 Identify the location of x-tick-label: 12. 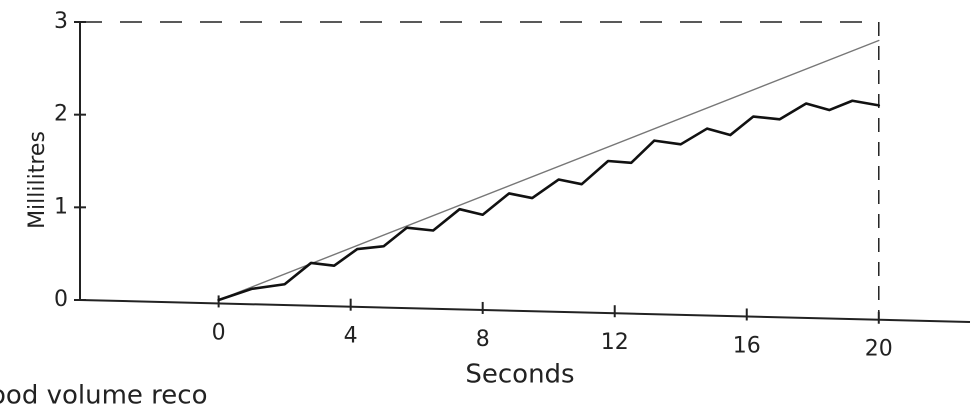
(615, 342).